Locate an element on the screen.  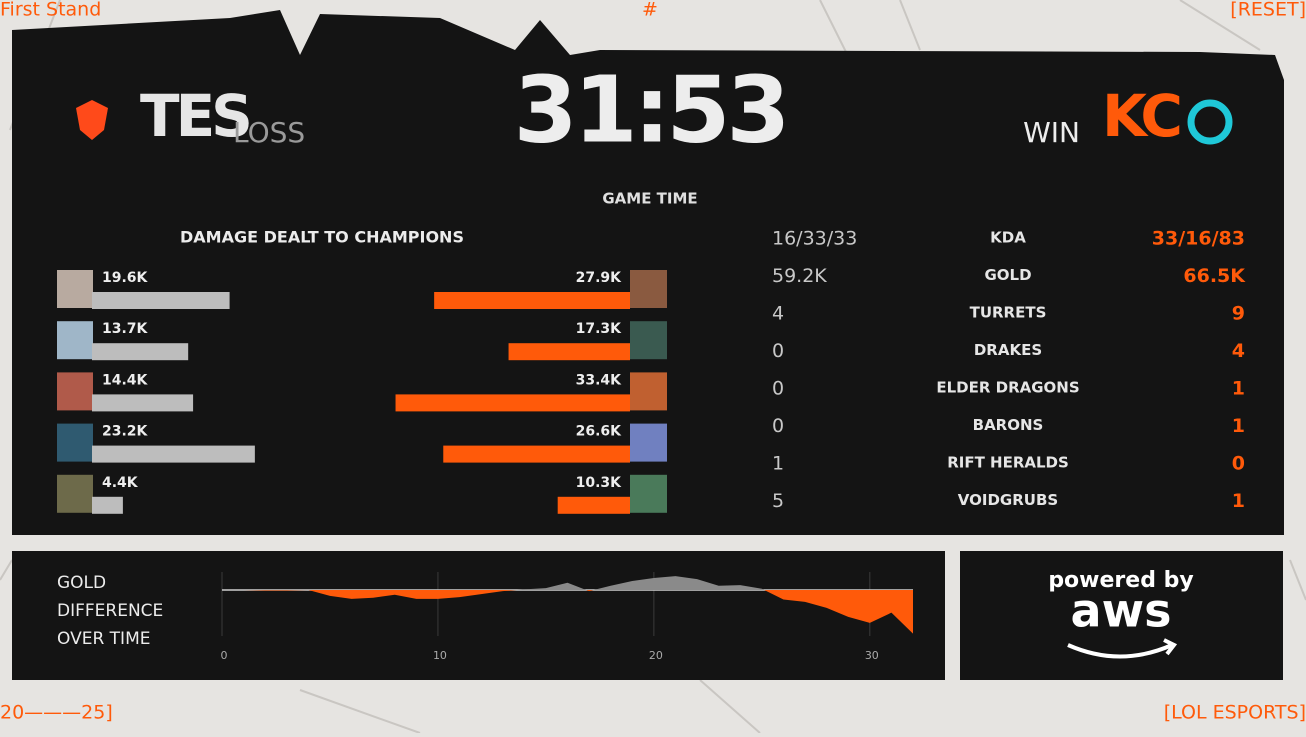
stat-label: KDA is located at coordinates (1008, 238).